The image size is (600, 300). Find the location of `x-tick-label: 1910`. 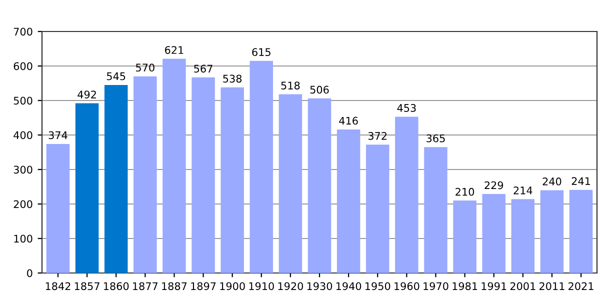

x-tick-label: 1910 is located at coordinates (261, 286).